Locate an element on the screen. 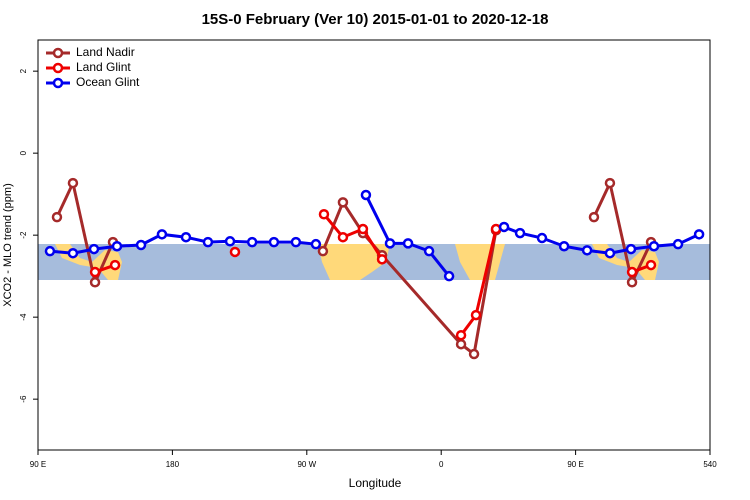 The image size is (750, 500). x-tick-label: 180 is located at coordinates (173, 464).